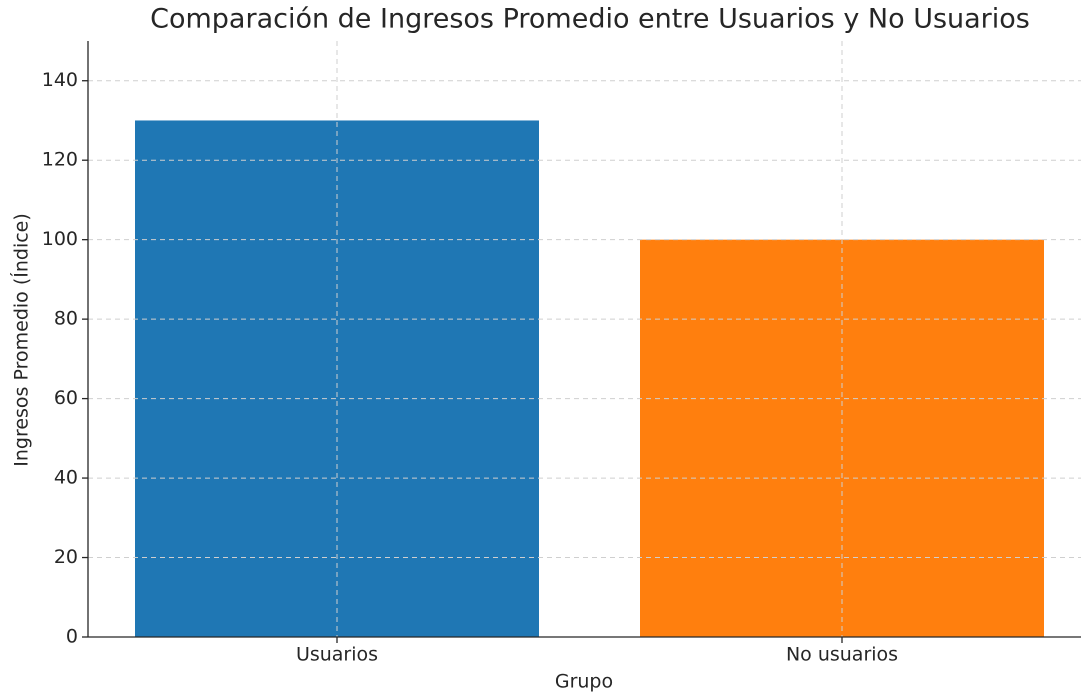 The height and width of the screenshot is (695, 1081). What do you see at coordinates (337, 655) in the screenshot?
I see `x-tick-label: Usuarios` at bounding box center [337, 655].